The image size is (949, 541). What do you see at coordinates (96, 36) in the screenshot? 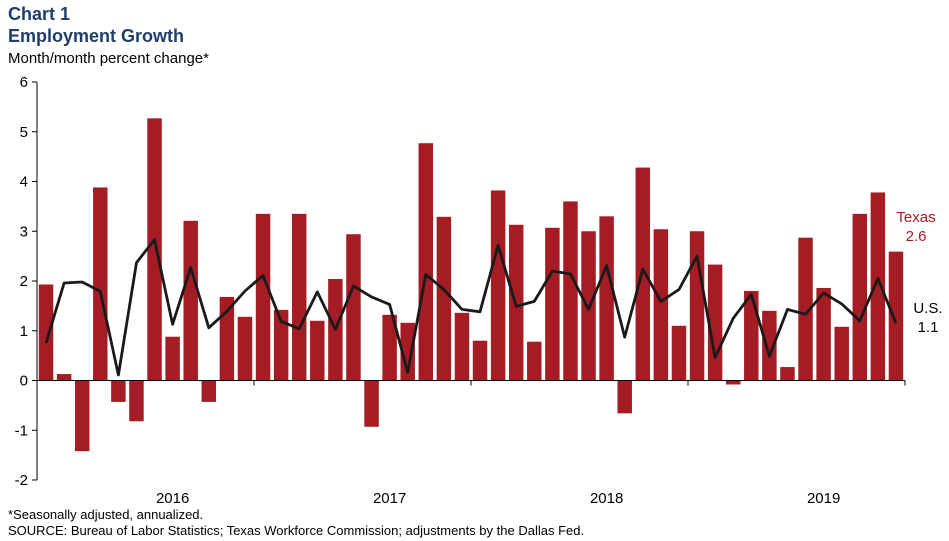
I see `chart-title: Employment Growth` at bounding box center [96, 36].